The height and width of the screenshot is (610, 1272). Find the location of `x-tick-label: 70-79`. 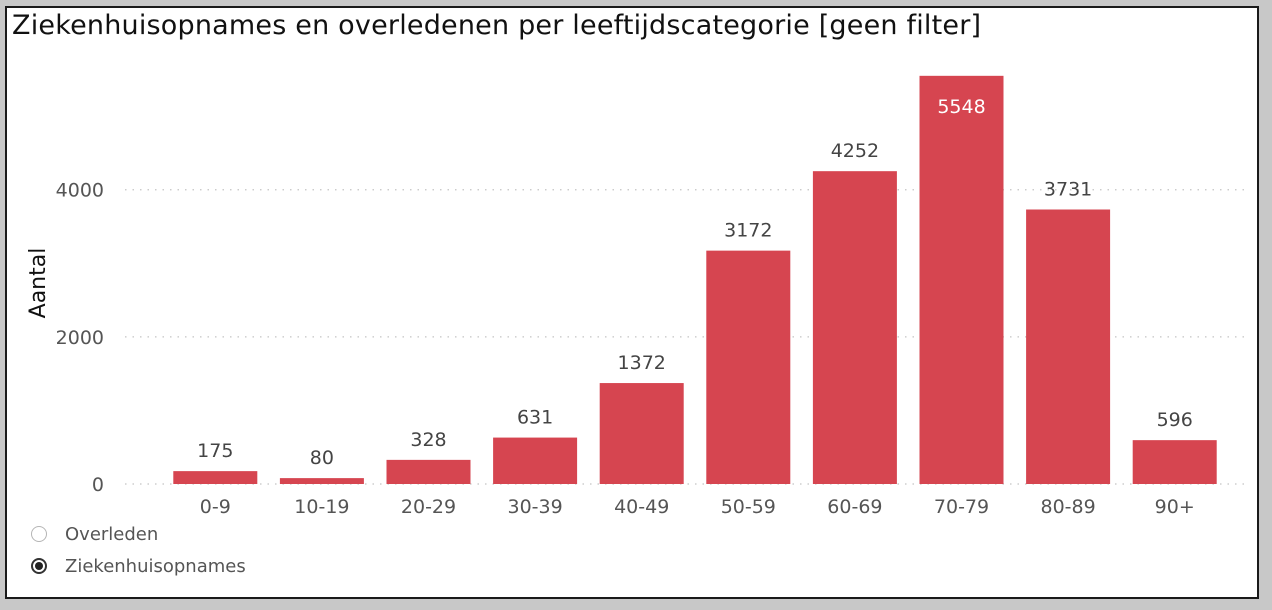

x-tick-label: 70-79 is located at coordinates (961, 507).